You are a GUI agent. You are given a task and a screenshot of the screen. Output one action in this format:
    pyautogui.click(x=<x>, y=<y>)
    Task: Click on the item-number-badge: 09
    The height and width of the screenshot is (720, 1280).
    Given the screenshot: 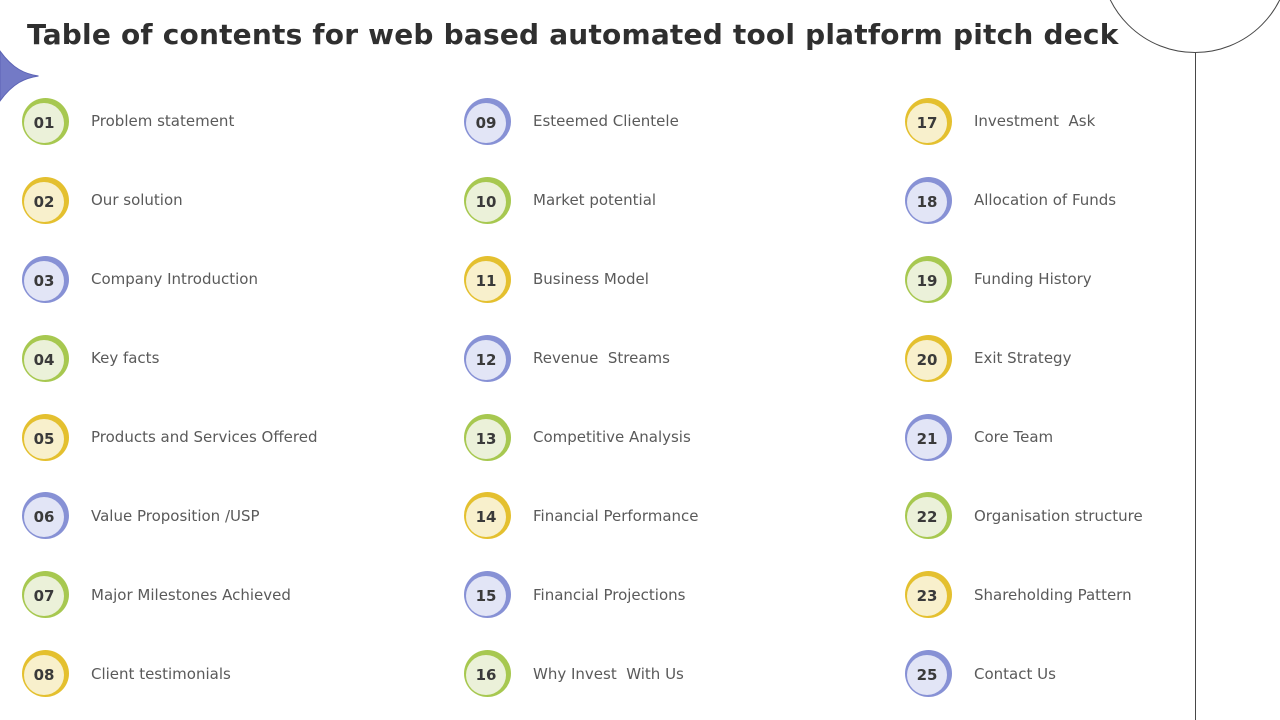 What is the action you would take?
    pyautogui.click(x=487, y=121)
    